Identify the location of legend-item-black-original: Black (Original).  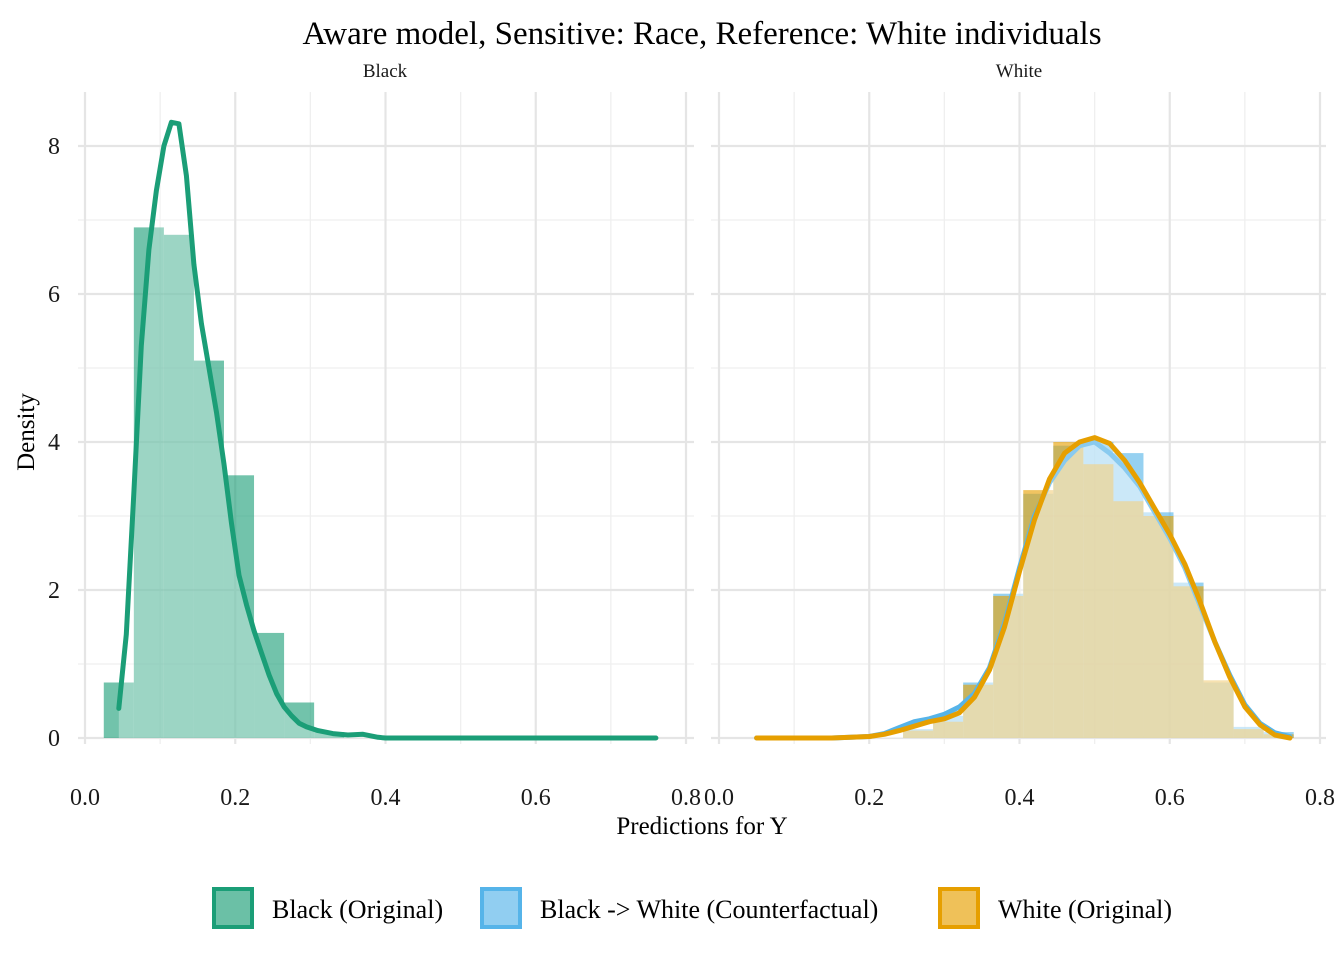
(327, 908).